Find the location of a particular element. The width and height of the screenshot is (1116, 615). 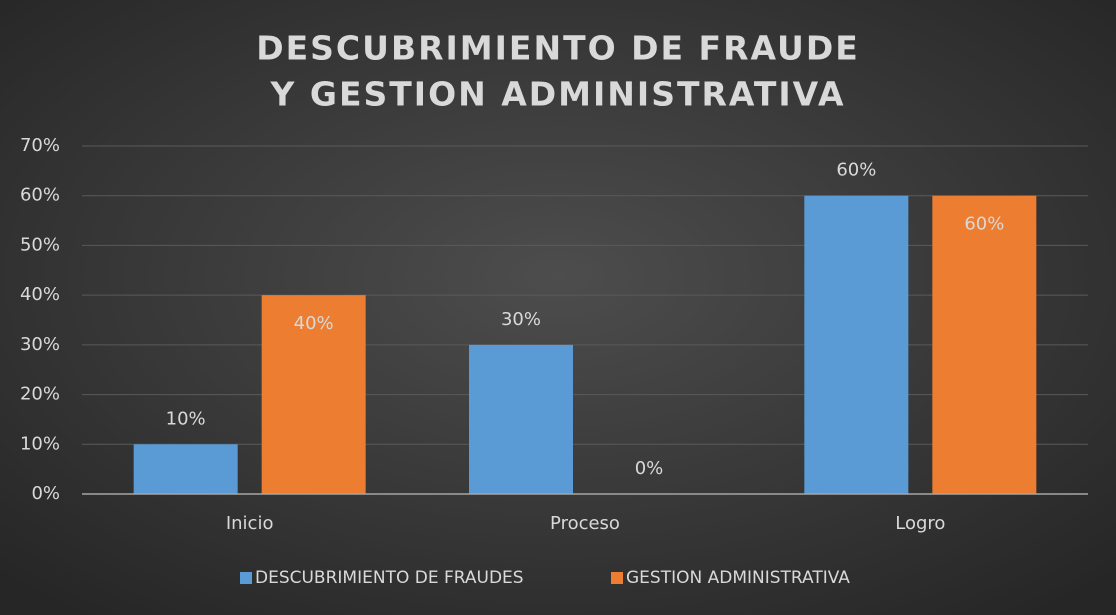

data-label: 40% is located at coordinates (314, 323).